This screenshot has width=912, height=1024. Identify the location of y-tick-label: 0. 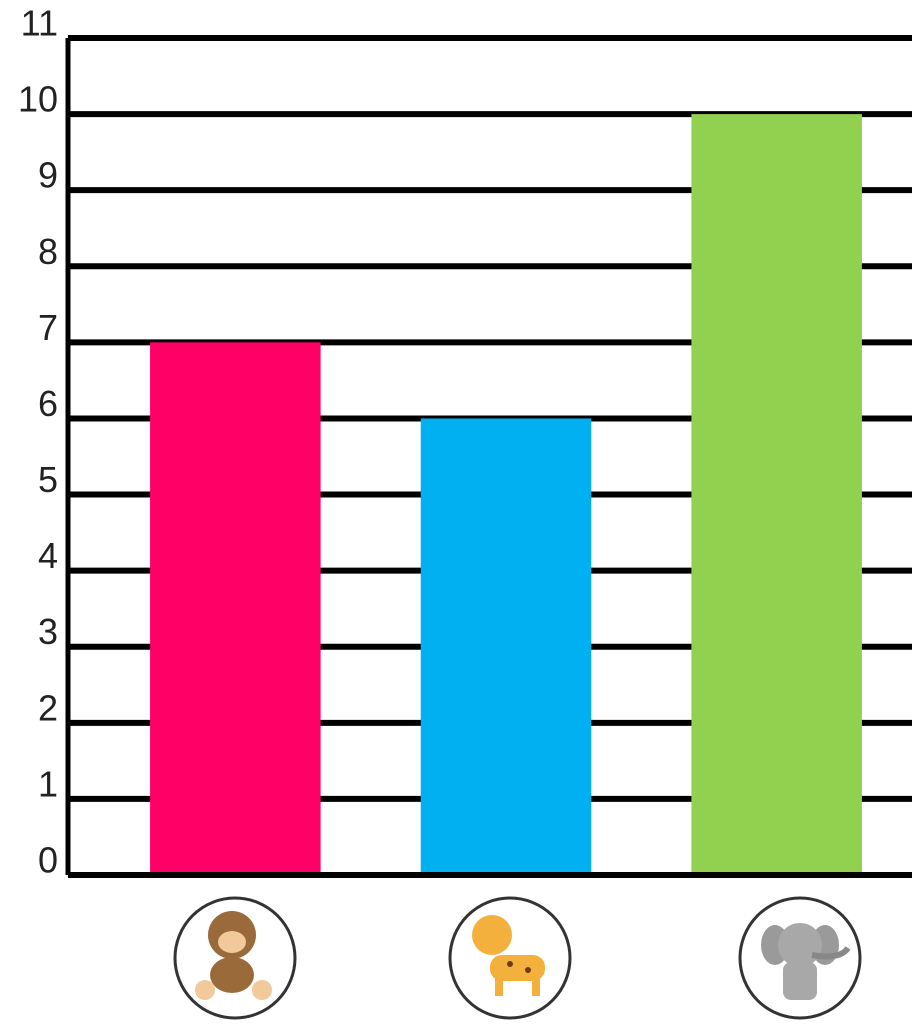
(48, 860).